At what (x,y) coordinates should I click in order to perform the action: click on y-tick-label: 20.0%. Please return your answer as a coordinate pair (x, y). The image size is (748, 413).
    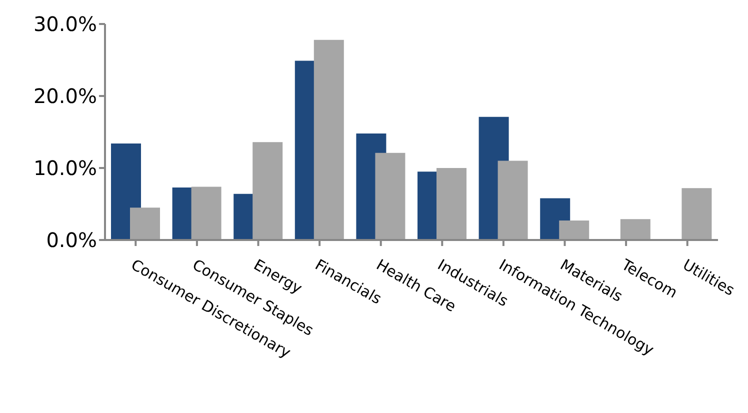
    Looking at the image, I should click on (65, 96).